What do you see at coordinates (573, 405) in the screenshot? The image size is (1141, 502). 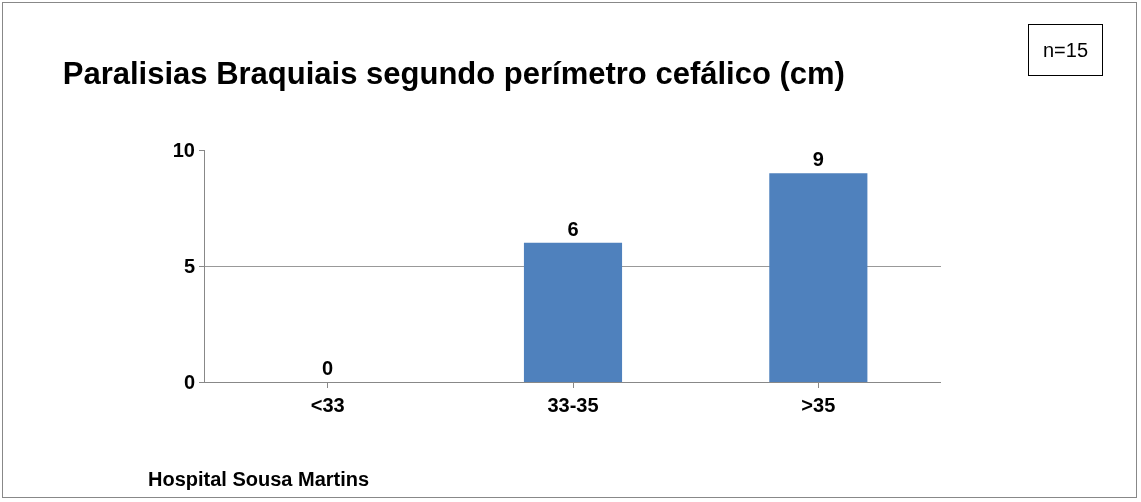 I see `x-tick-label: 33-35` at bounding box center [573, 405].